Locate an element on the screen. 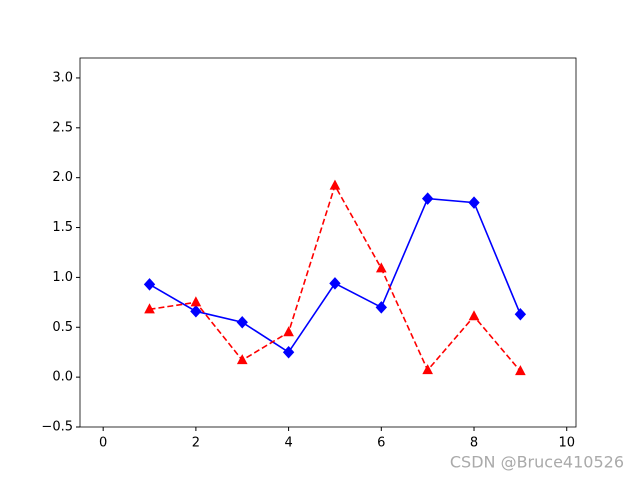 This screenshot has height=480, width=640. y-tick-label: −0.5 is located at coordinates (57, 427).